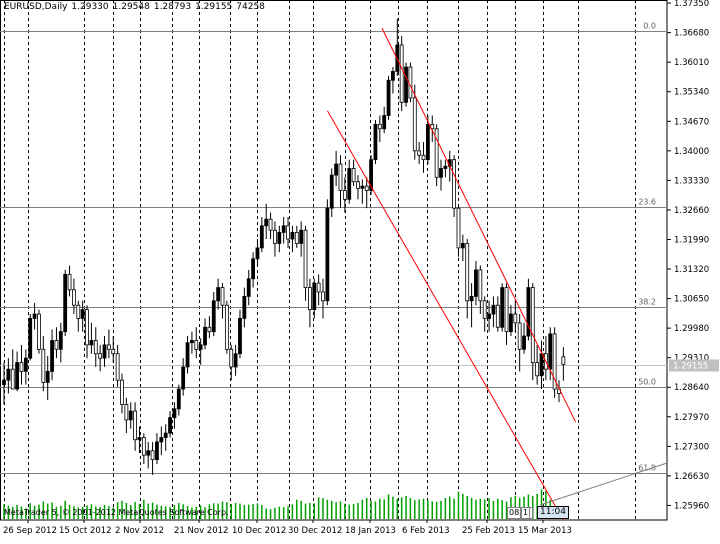 This screenshot has height=544, width=720. Describe the element at coordinates (172, 7) in the screenshot. I see `low-value: 1.28793` at that location.